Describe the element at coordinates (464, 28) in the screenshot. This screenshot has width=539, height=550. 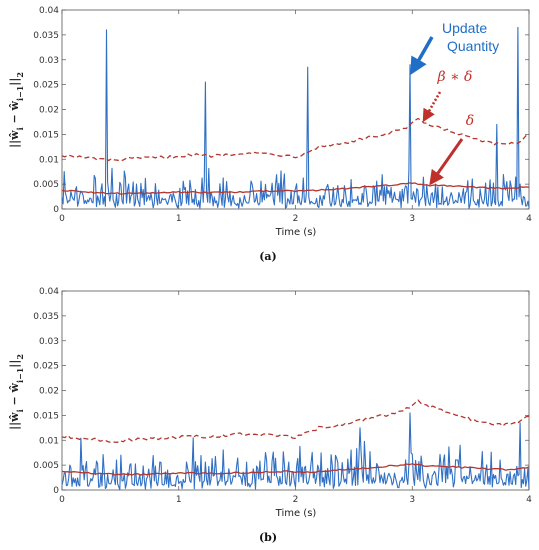
I see `annotation-update-line1: Update` at that location.